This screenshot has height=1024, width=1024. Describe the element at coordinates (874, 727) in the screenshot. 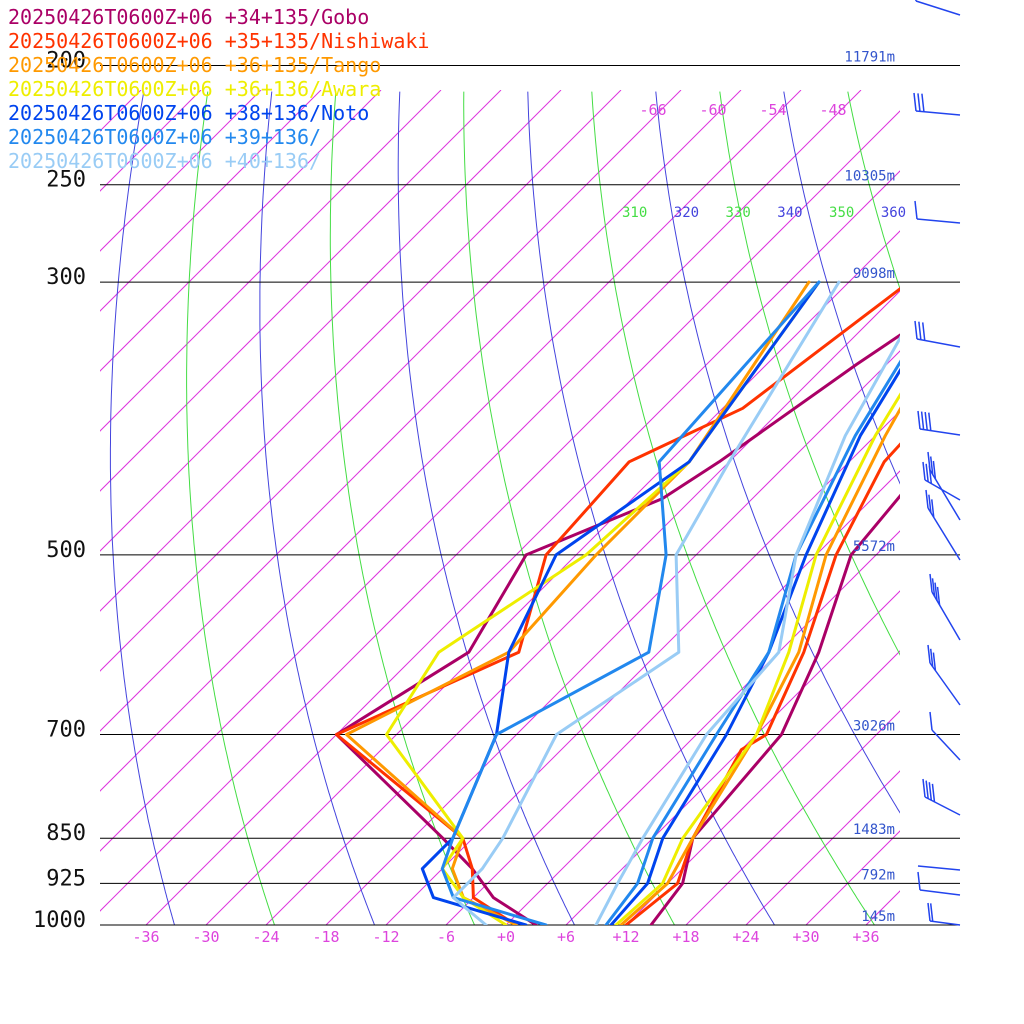

I see `height-label: 3026m` at that location.